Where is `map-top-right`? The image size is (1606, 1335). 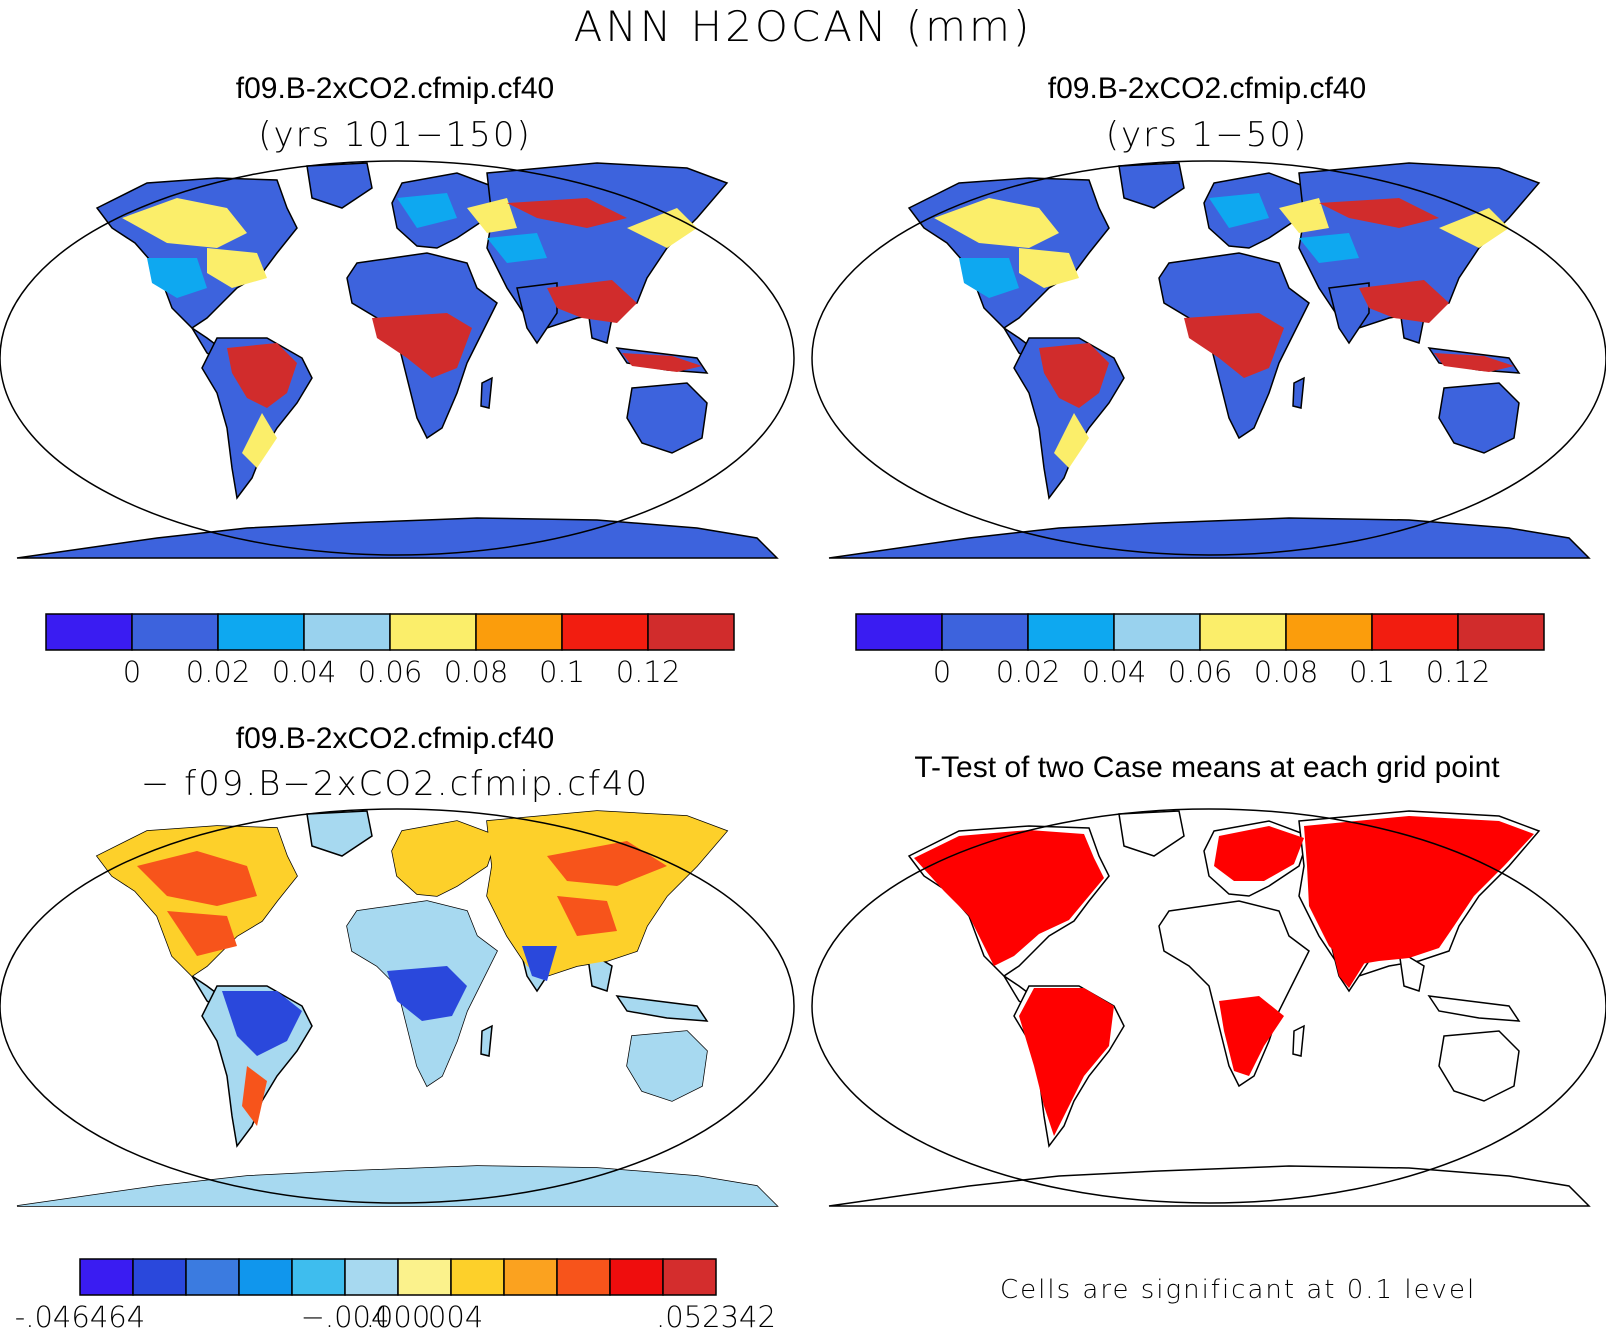
map-top-right is located at coordinates (1208, 359).